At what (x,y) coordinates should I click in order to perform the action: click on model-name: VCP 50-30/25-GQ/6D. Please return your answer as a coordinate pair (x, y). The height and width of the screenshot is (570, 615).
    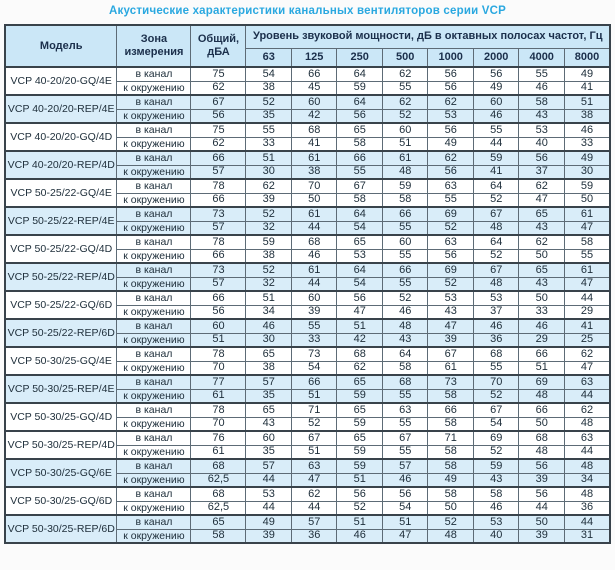
    Looking at the image, I should click on (61, 501).